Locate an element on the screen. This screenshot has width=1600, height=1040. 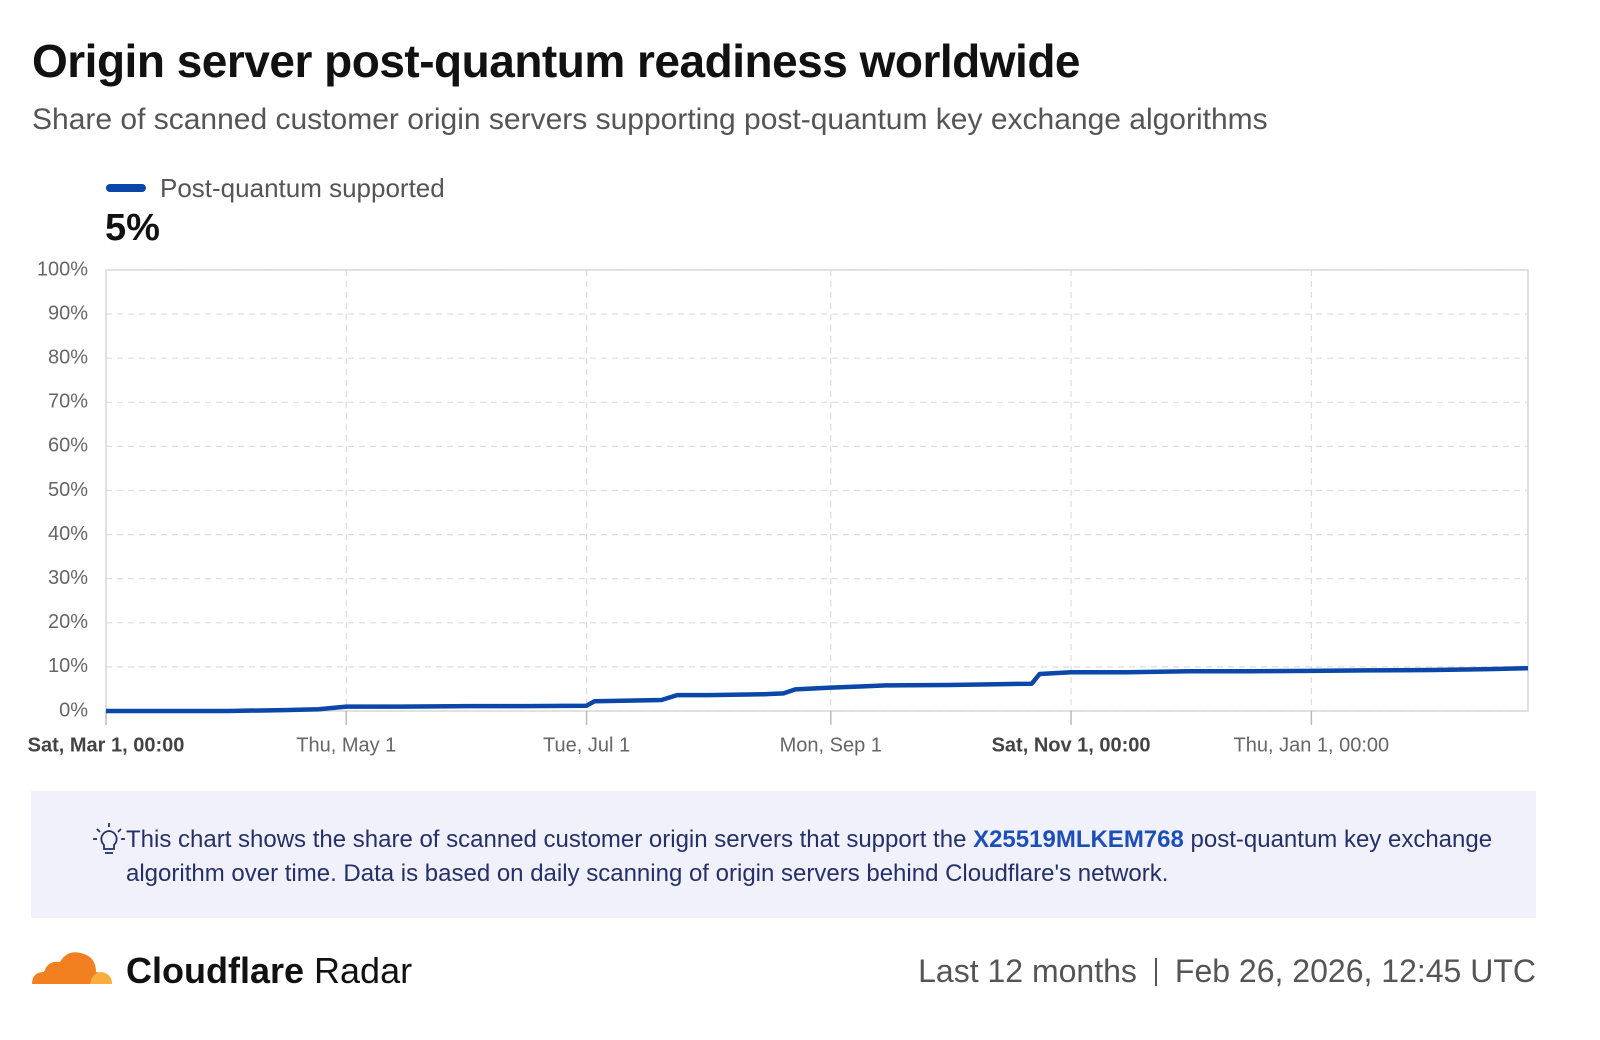
cloudflare-logo is located at coordinates (72, 968).